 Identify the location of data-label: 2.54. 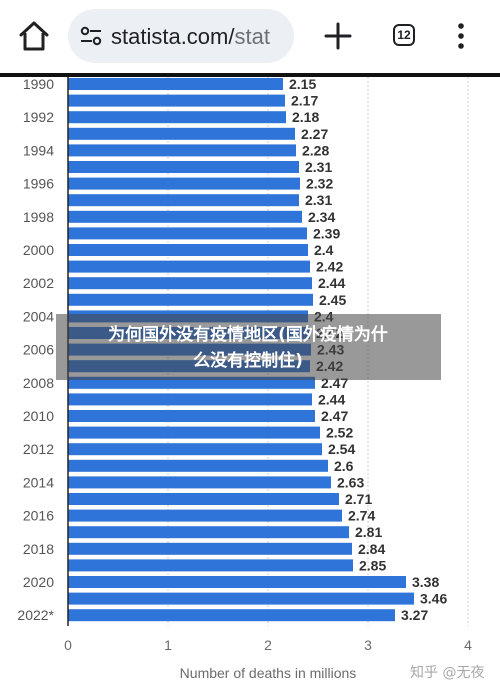
(341, 449).